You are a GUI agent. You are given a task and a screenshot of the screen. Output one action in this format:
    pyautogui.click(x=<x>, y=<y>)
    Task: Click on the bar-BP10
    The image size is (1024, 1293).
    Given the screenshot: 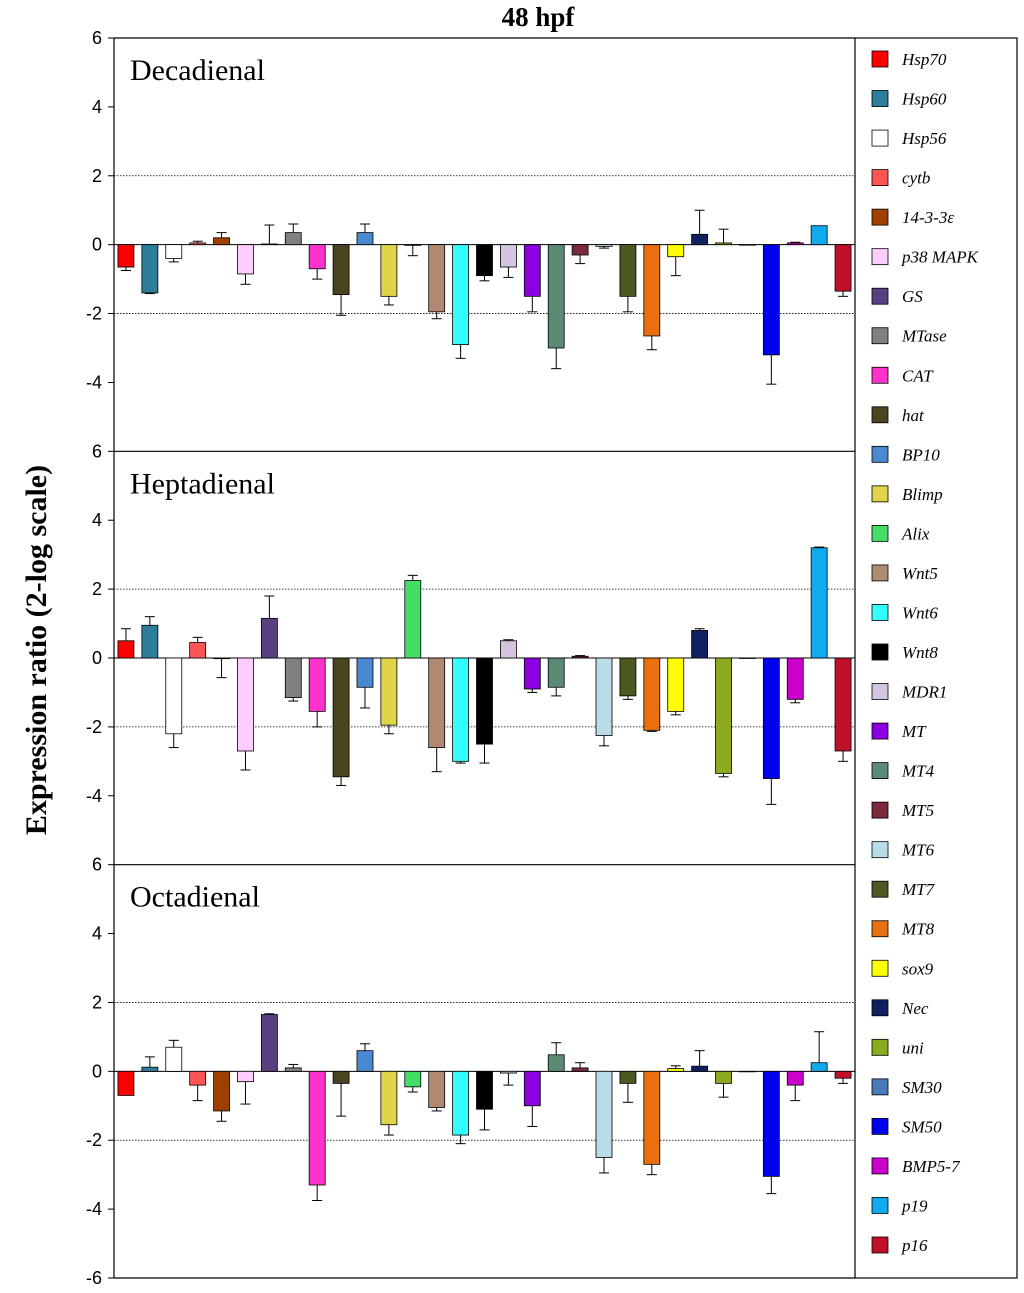 What is the action you would take?
    pyautogui.click(x=365, y=1061)
    